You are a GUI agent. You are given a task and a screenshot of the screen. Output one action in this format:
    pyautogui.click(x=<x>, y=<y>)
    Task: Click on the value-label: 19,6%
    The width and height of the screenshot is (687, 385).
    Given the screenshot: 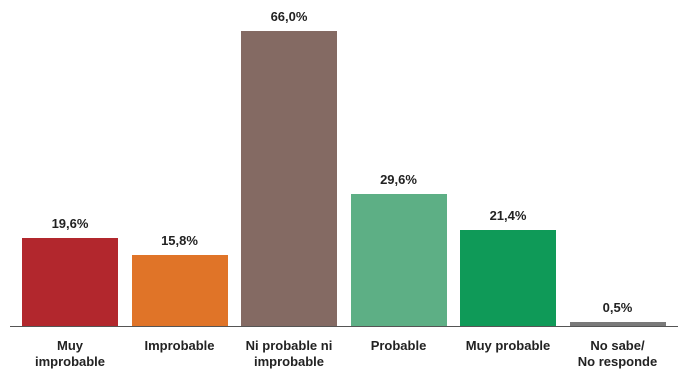 What is the action you would take?
    pyautogui.click(x=70, y=224)
    